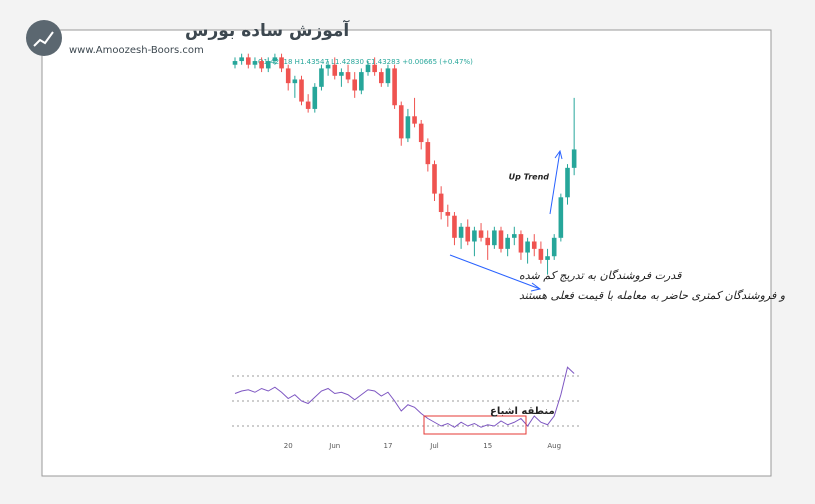 This screenshot has width=815, height=504. What do you see at coordinates (434, 446) in the screenshot?
I see `x-tick-label: Jul` at bounding box center [434, 446].